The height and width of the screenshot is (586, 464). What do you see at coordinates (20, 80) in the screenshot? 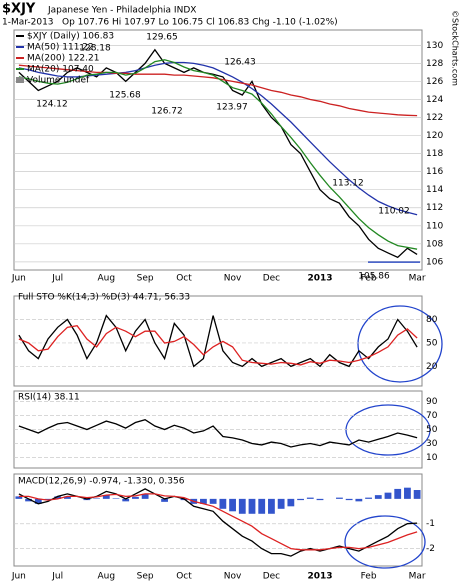
I see `legend-swatch` at bounding box center [20, 80].